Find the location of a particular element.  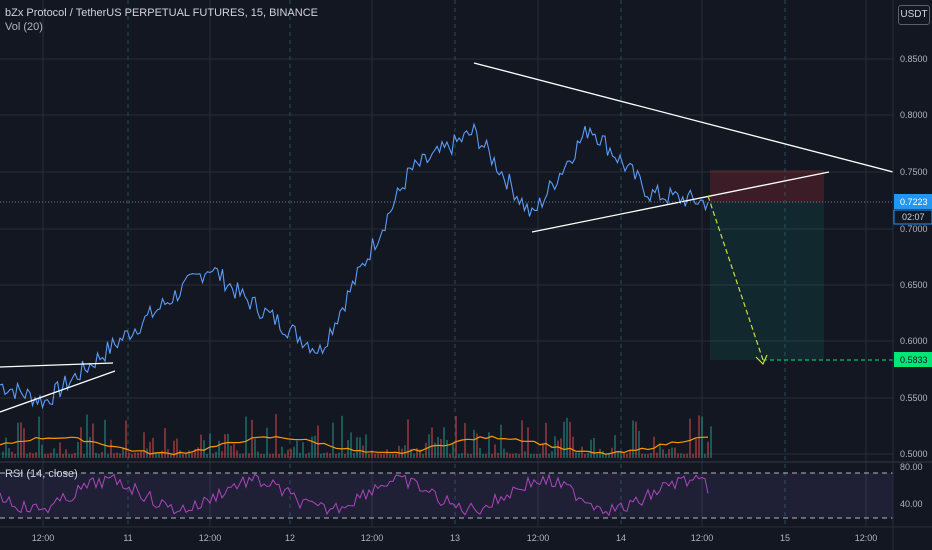

time-tick: 15 is located at coordinates (785, 538).